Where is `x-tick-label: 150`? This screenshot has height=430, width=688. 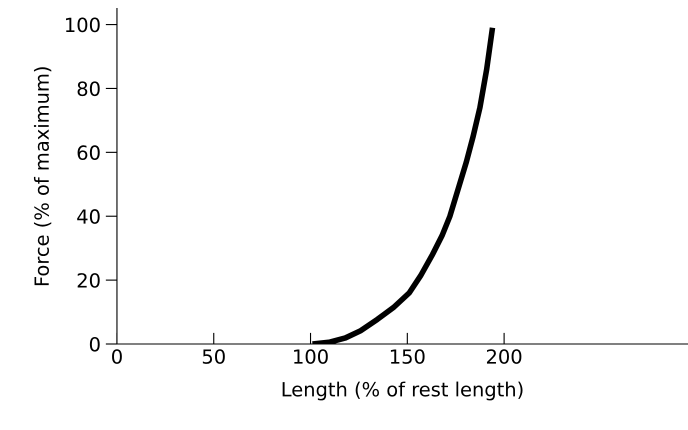 x-tick-label: 150 is located at coordinates (407, 356).